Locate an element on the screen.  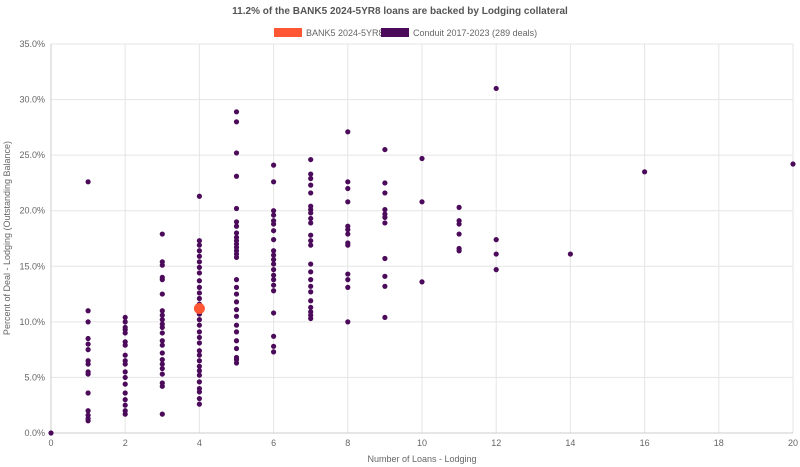
x-tick-label: 12 is located at coordinates (496, 443).